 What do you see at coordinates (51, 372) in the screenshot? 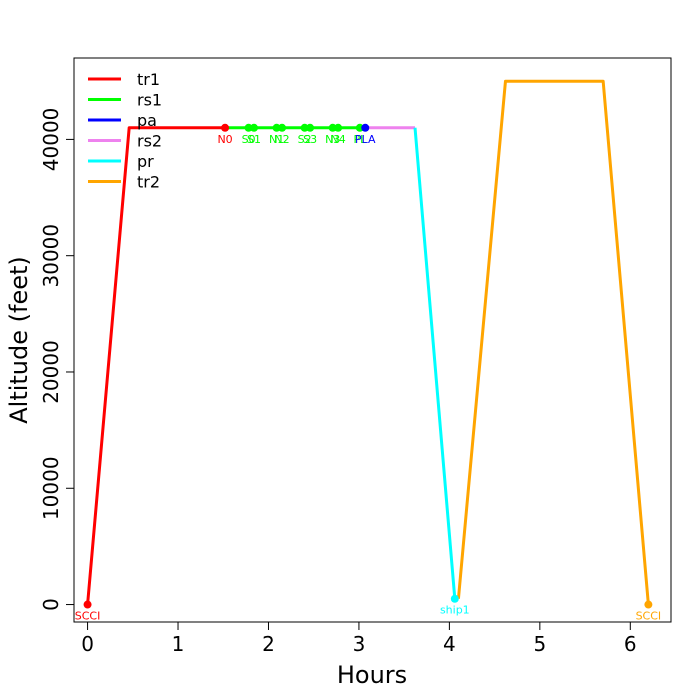
I see `y-tick-label: 20000` at bounding box center [51, 372].